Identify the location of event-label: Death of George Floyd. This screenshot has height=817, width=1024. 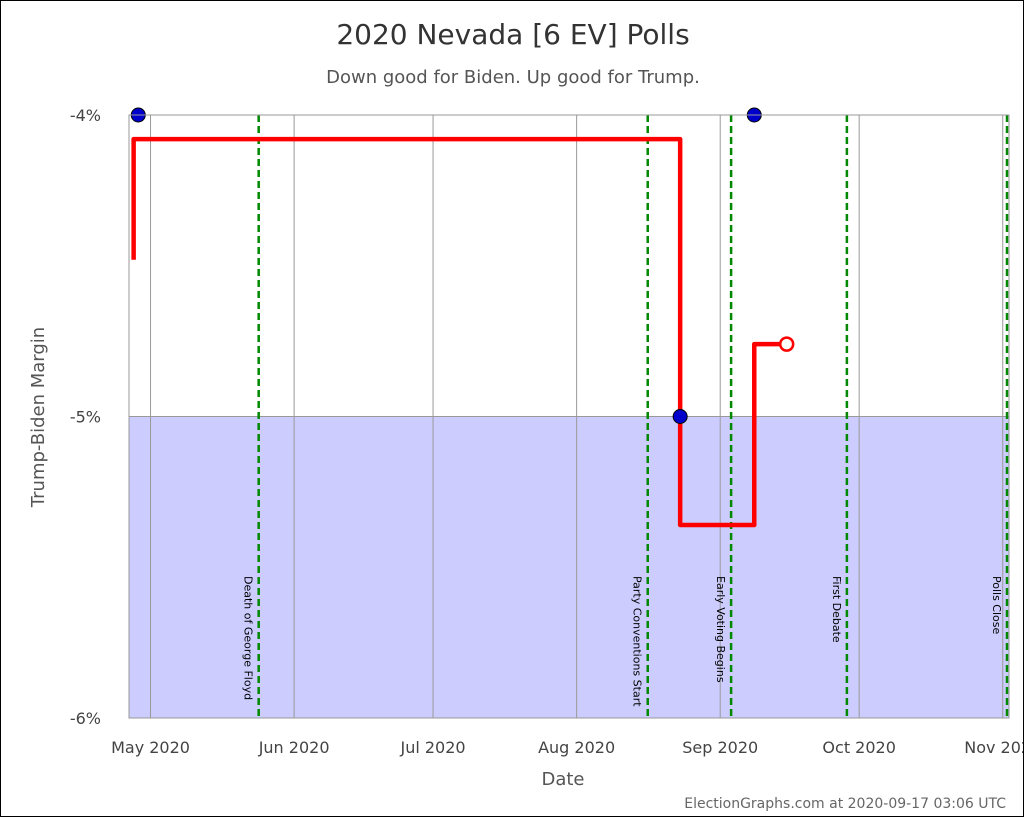
(248, 638).